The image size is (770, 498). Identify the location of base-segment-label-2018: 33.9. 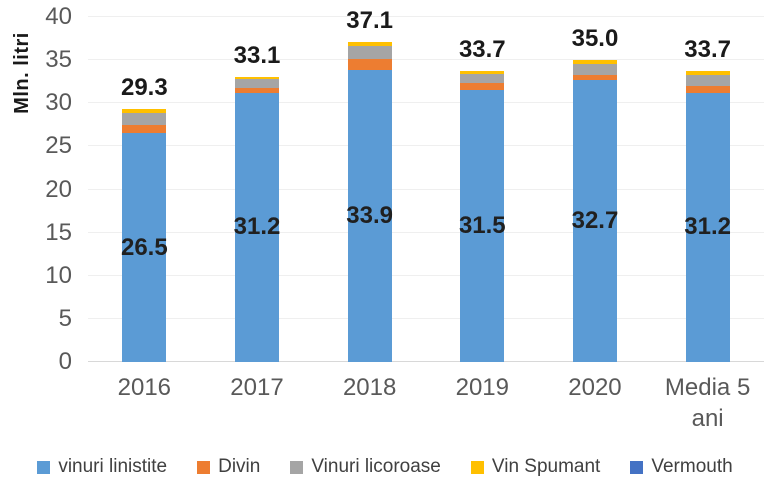
(369, 215).